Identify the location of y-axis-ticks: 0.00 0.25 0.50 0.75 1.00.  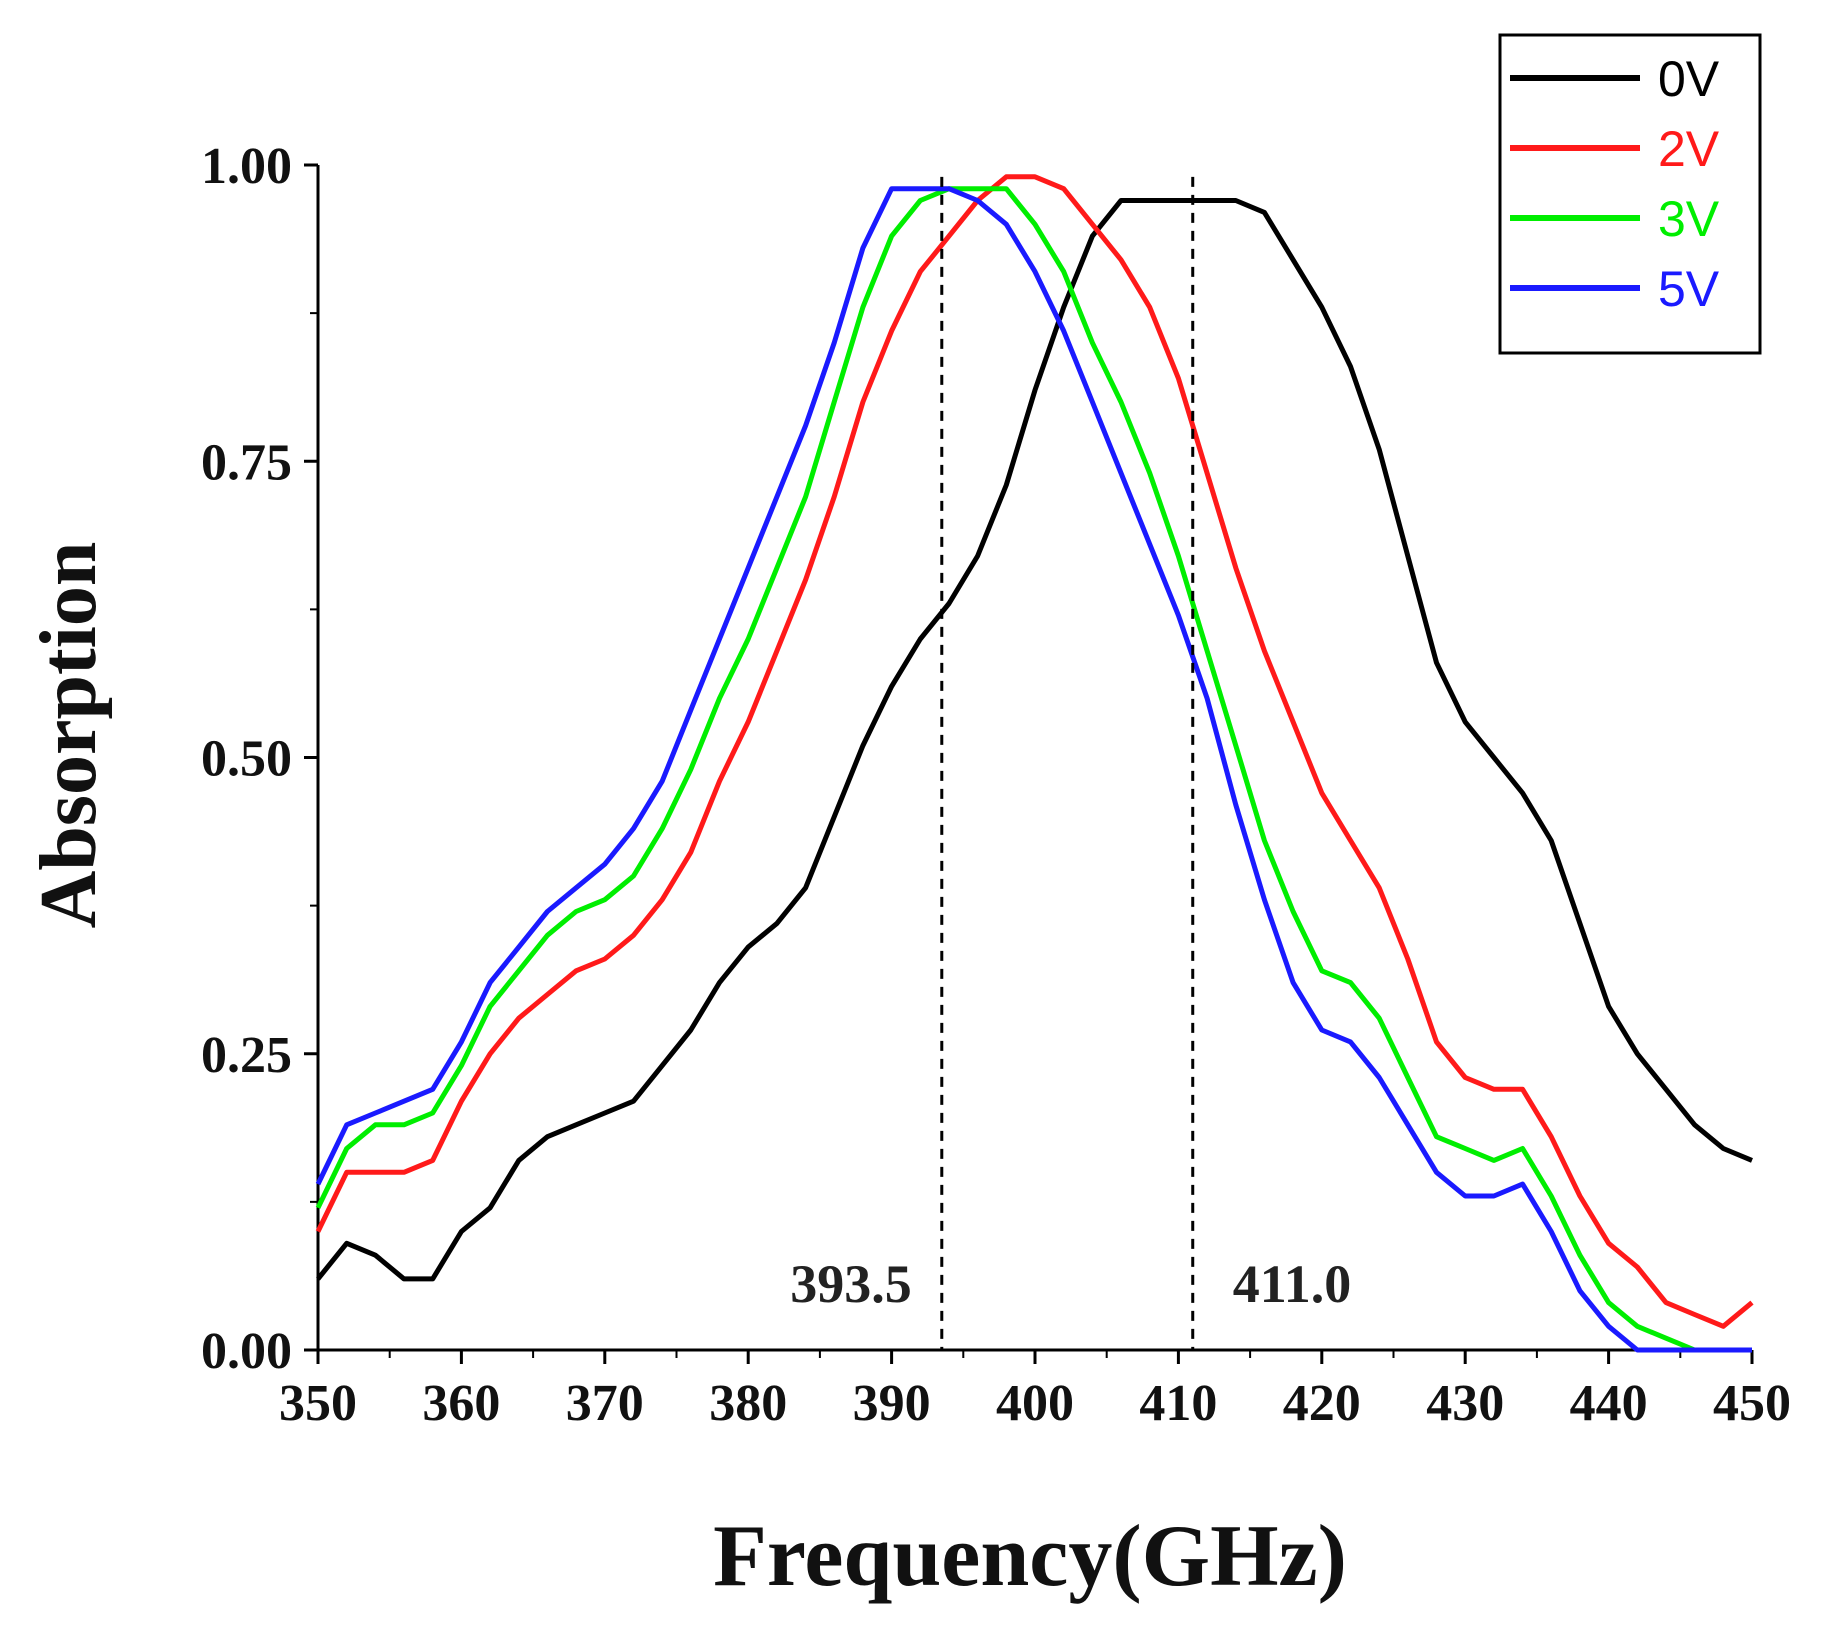
(259, 759).